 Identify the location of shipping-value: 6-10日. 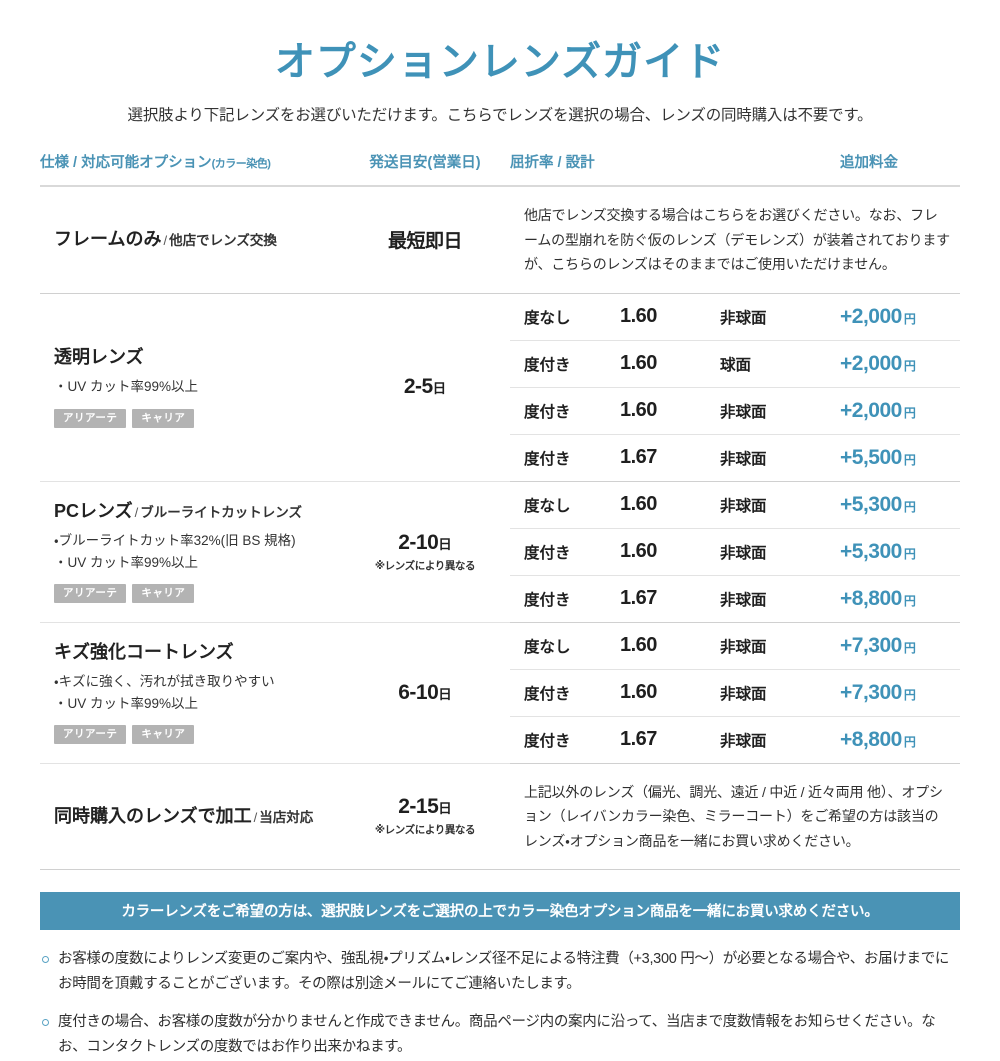
(425, 693).